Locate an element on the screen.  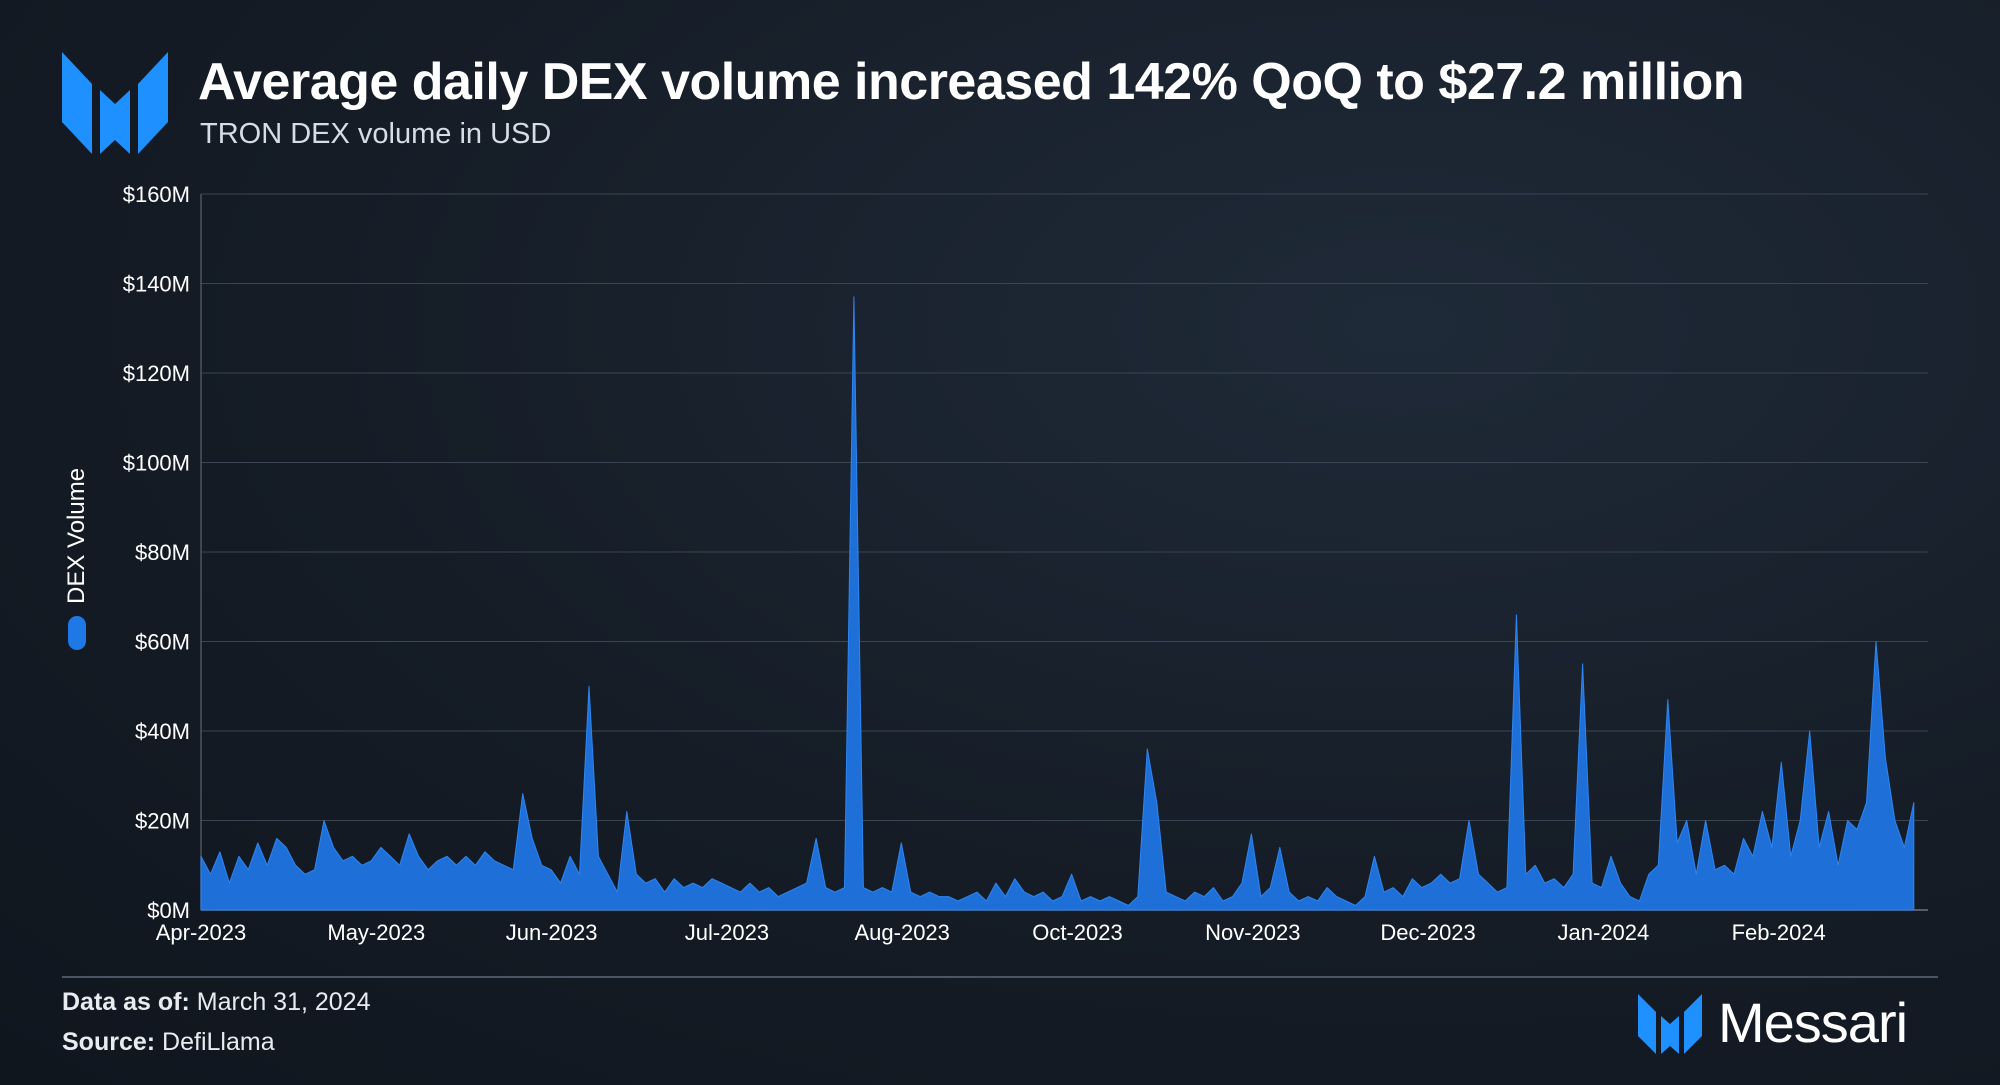
y-tick-label: $140M is located at coordinates (156, 284).